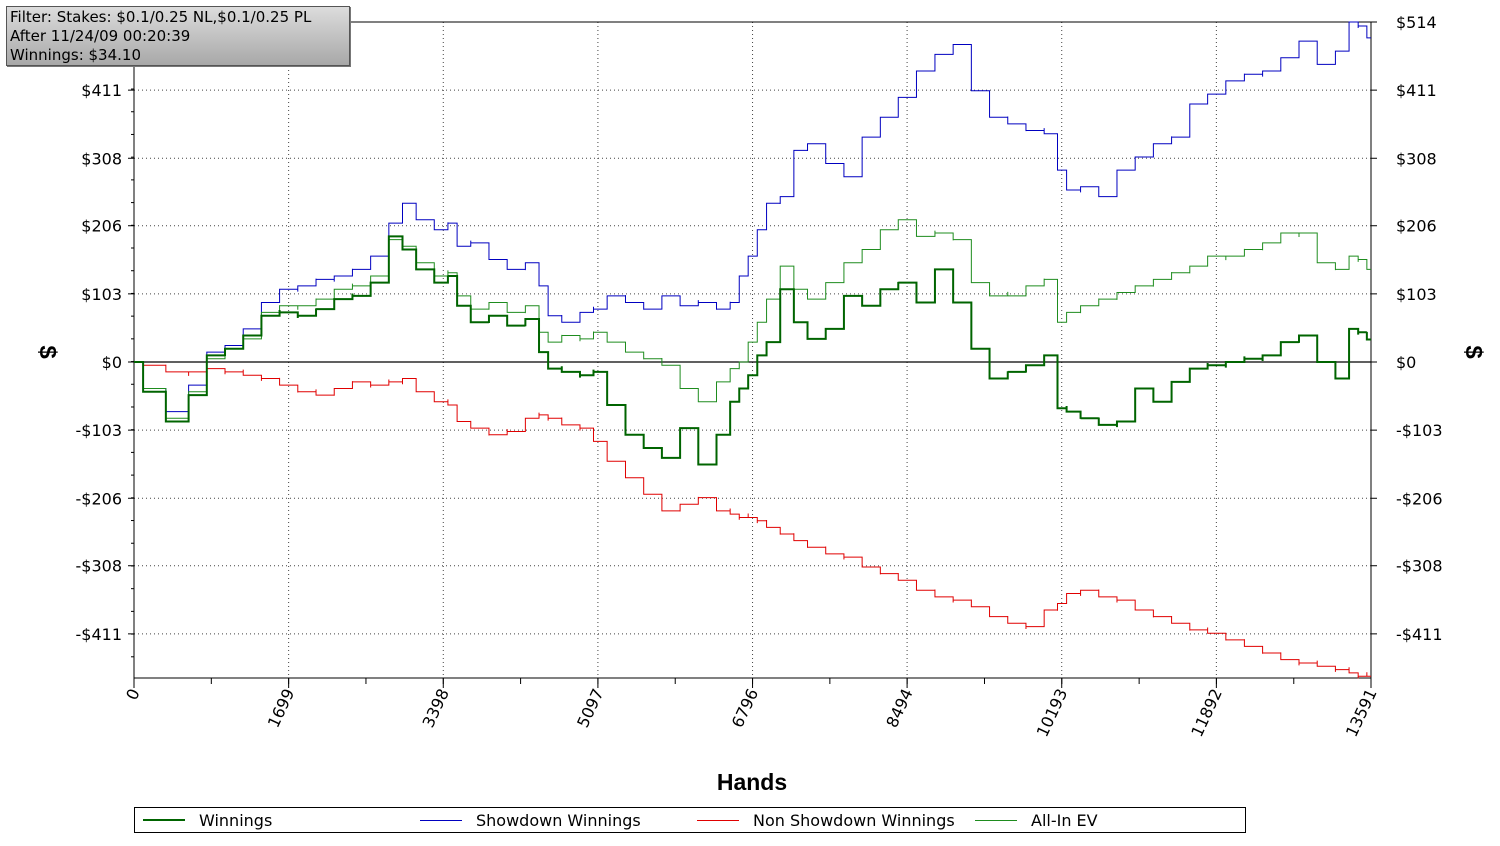 This screenshot has width=1500, height=846. Describe the element at coordinates (236, 820) in the screenshot. I see `legend-label-winnings: Winnings` at that location.